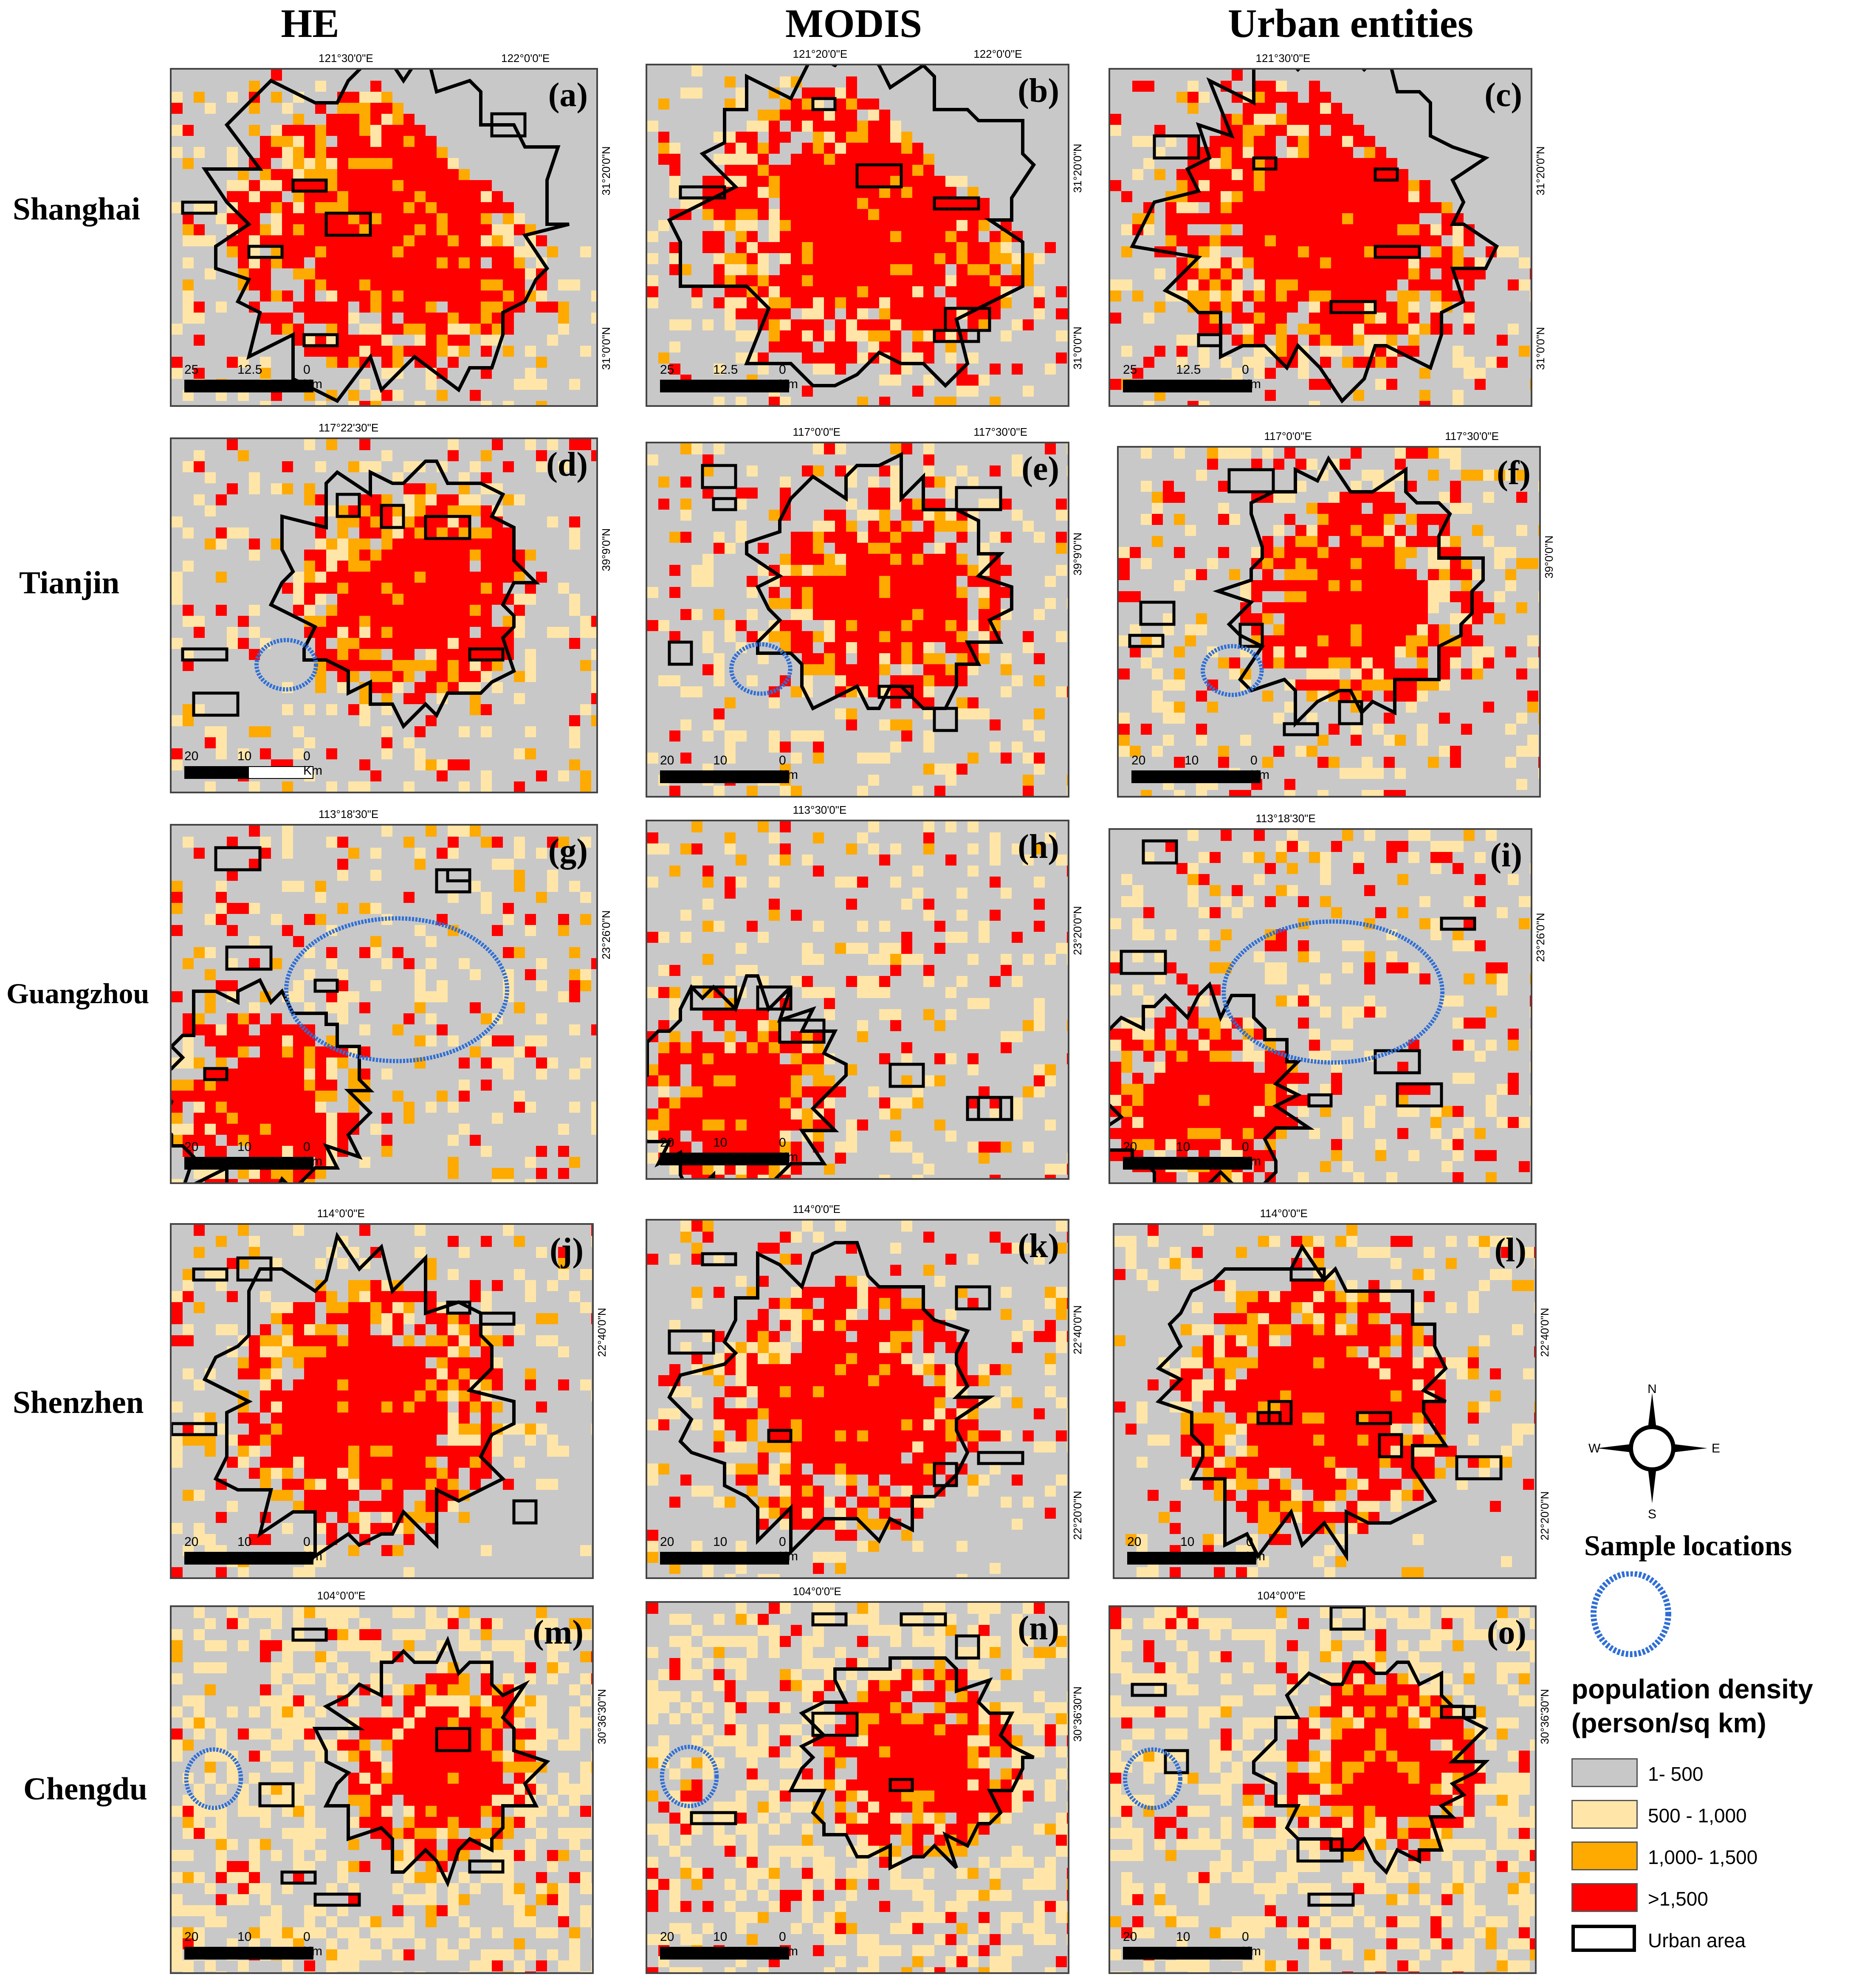  I want to click on legend-label: Urban area, so click(1697, 1940).